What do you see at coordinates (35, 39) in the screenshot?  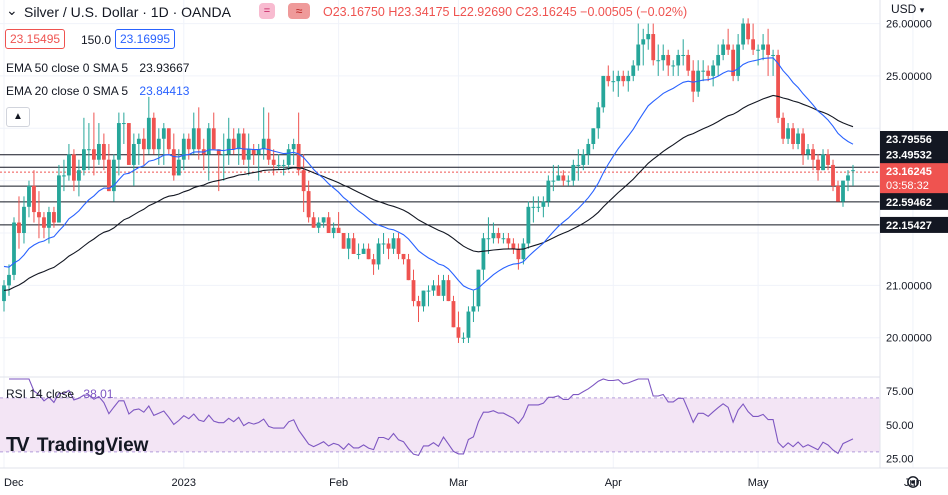 I see `sell-button: 23.15495` at bounding box center [35, 39].